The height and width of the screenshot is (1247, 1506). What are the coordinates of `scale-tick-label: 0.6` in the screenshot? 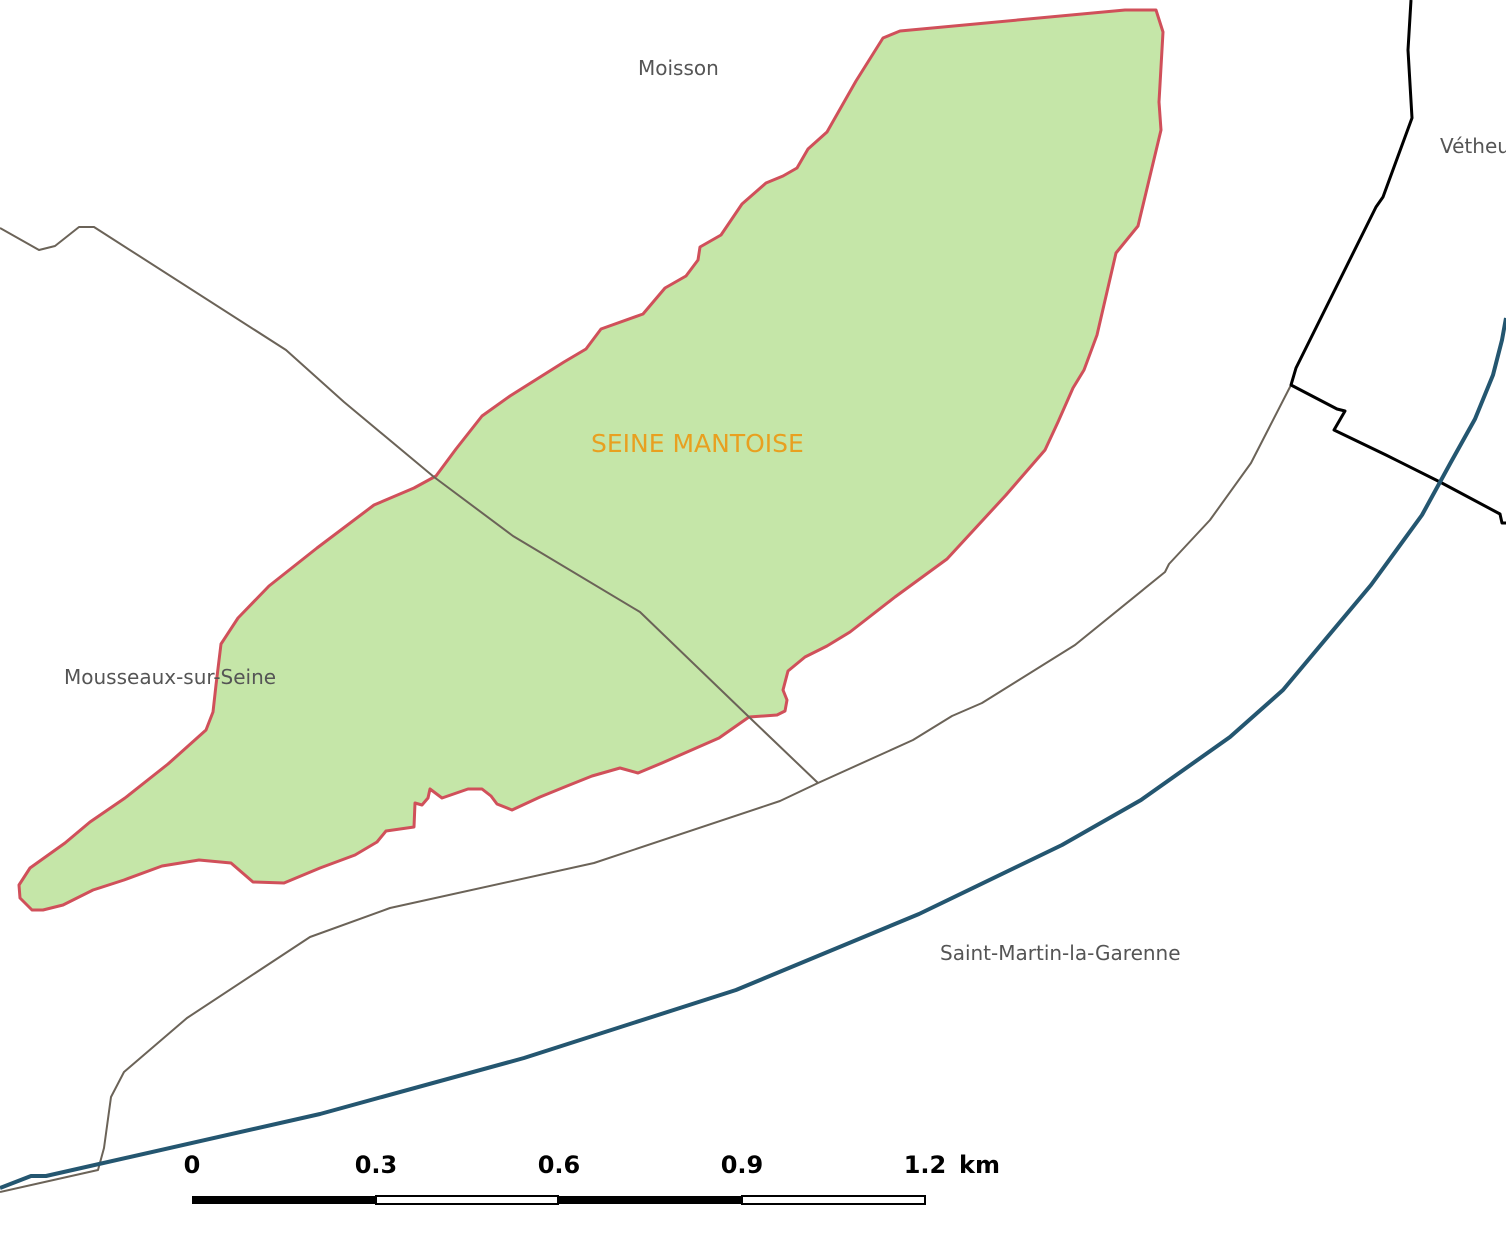 It's located at (559, 1165).